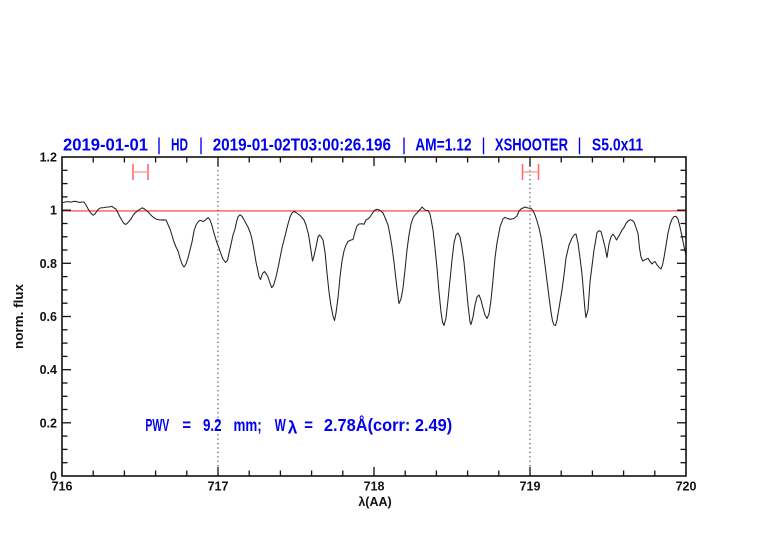 Image resolution: width=782 pixels, height=542 pixels. I want to click on svg-text: 0.8, so click(48, 264).